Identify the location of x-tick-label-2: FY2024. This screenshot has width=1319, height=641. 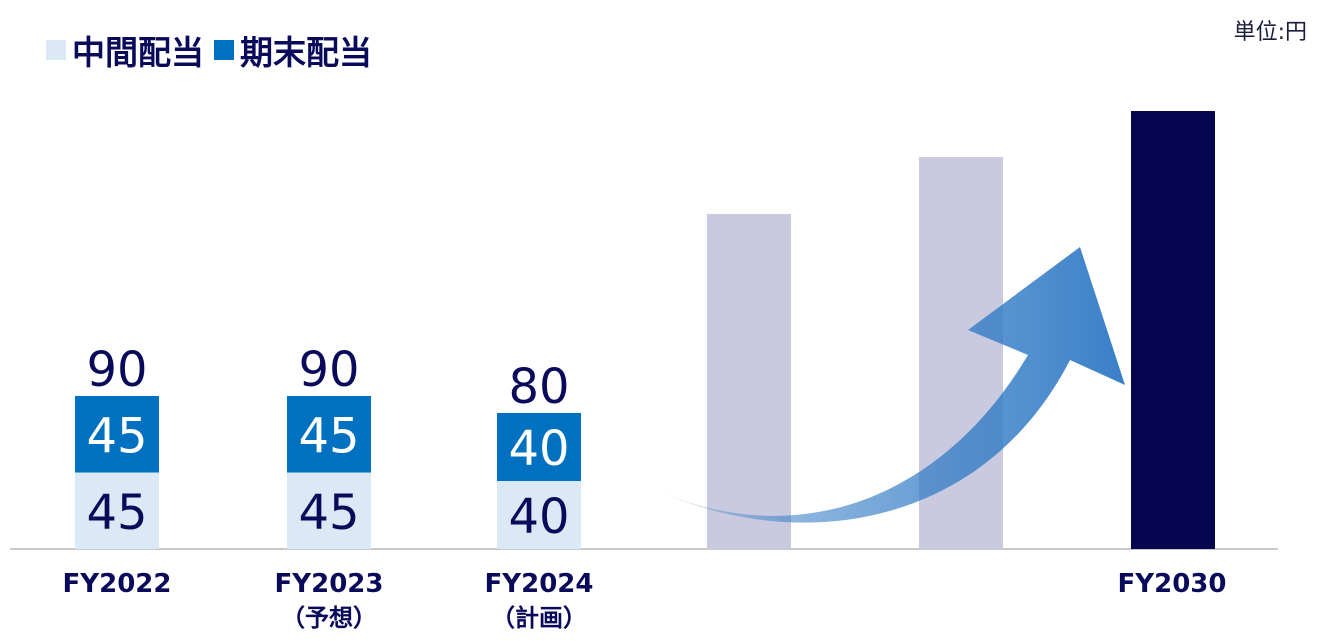
(539, 584).